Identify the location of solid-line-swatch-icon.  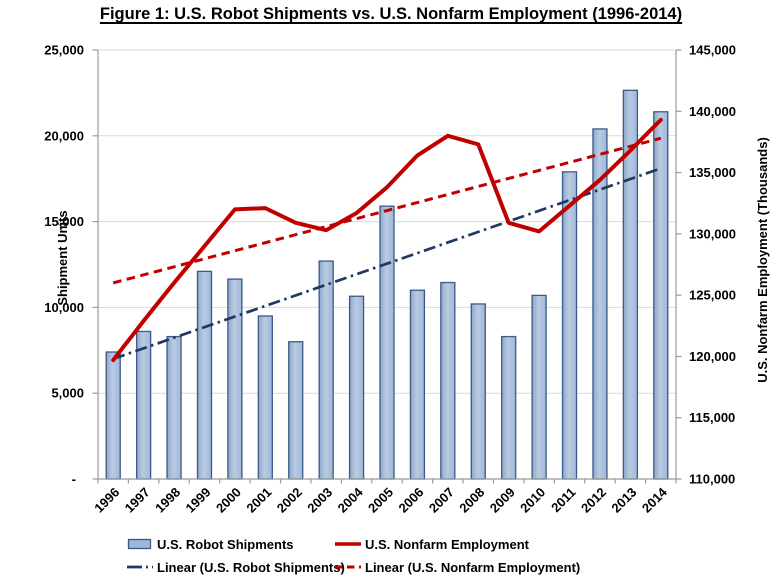
(348, 544).